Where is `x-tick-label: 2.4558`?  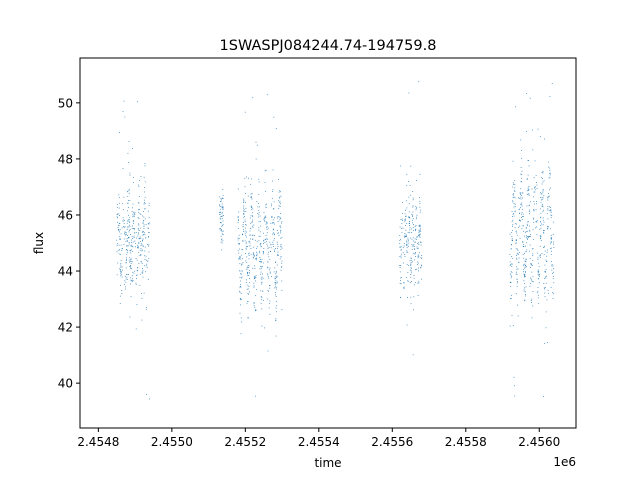 x-tick-label: 2.4558 is located at coordinates (466, 442).